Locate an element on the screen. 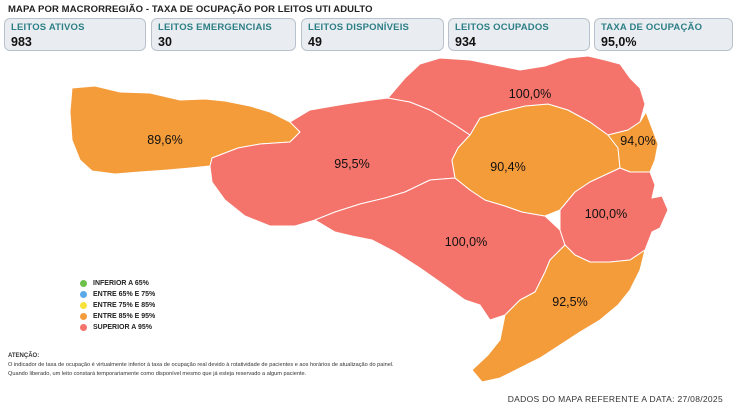 The image size is (737, 410). legend-label: ENTRE 75% E 85% is located at coordinates (124, 305).